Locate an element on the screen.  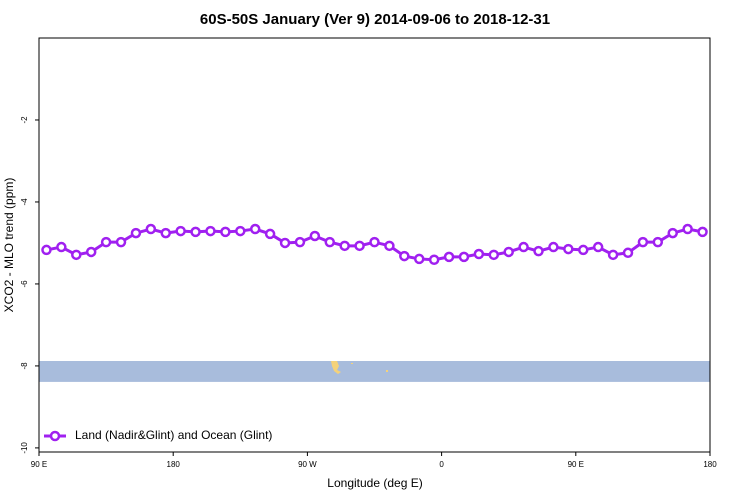
y-tick-label: -8 is located at coordinates (24, 366).